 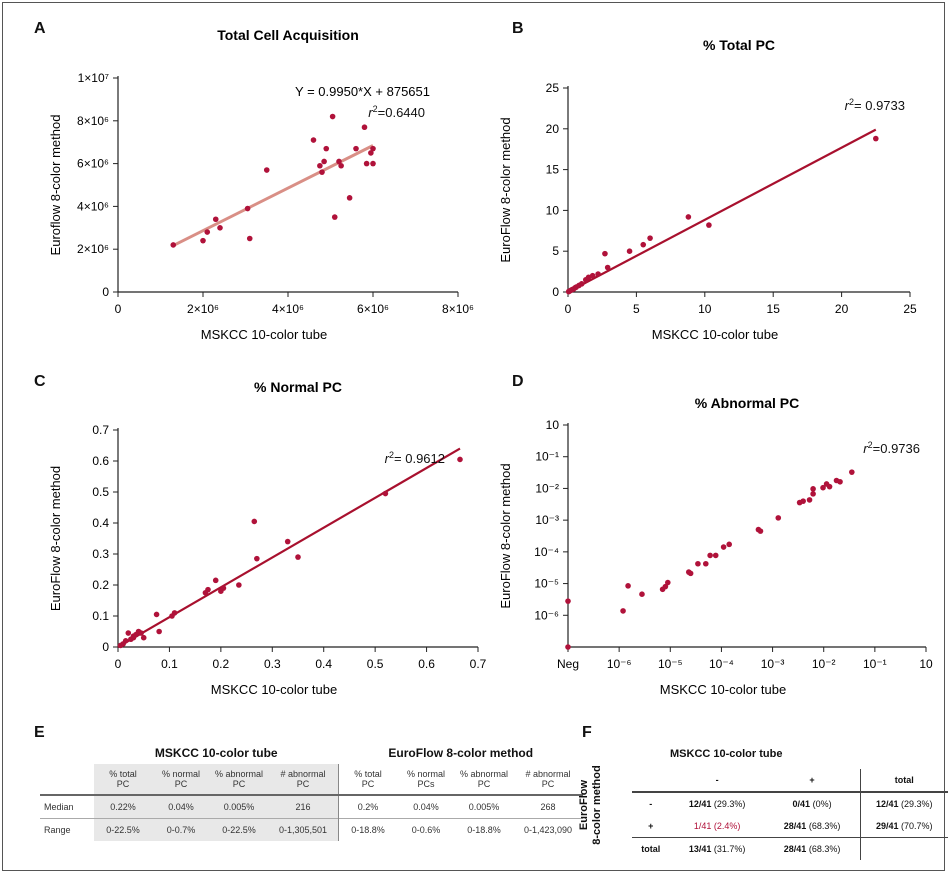 What do you see at coordinates (100, 616) in the screenshot?
I see `y-tick-label: 0.1` at bounding box center [100, 616].